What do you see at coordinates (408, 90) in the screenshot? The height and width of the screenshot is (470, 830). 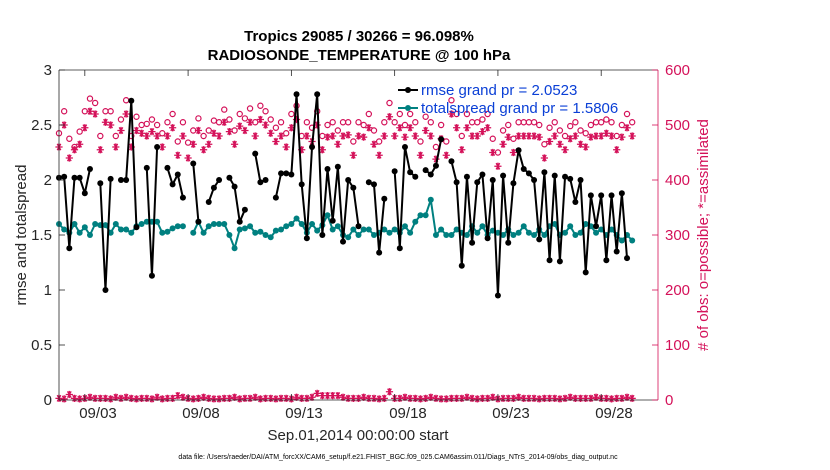 I see `legend-marker-rmse` at bounding box center [408, 90].